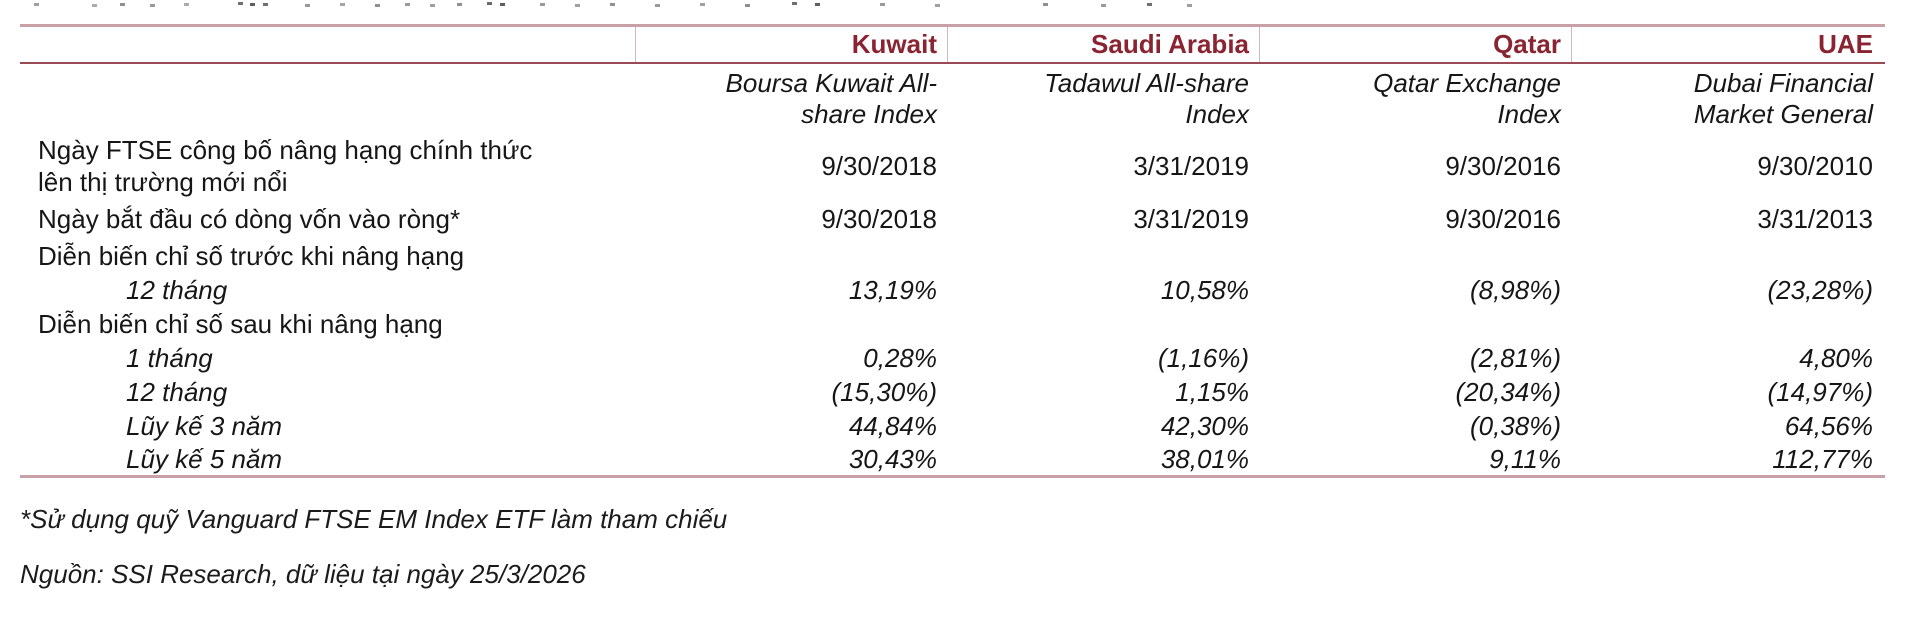 Image resolution: width=1920 pixels, height=619 pixels. What do you see at coordinates (1820, 289) in the screenshot?
I see `cell-value: (23,28%)` at bounding box center [1820, 289].